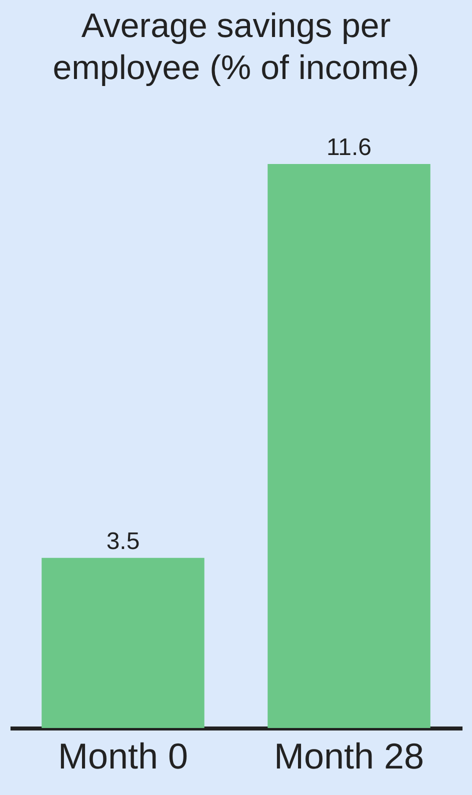 This screenshot has width=472, height=795. I want to click on data-label: 3.5, so click(123, 541).